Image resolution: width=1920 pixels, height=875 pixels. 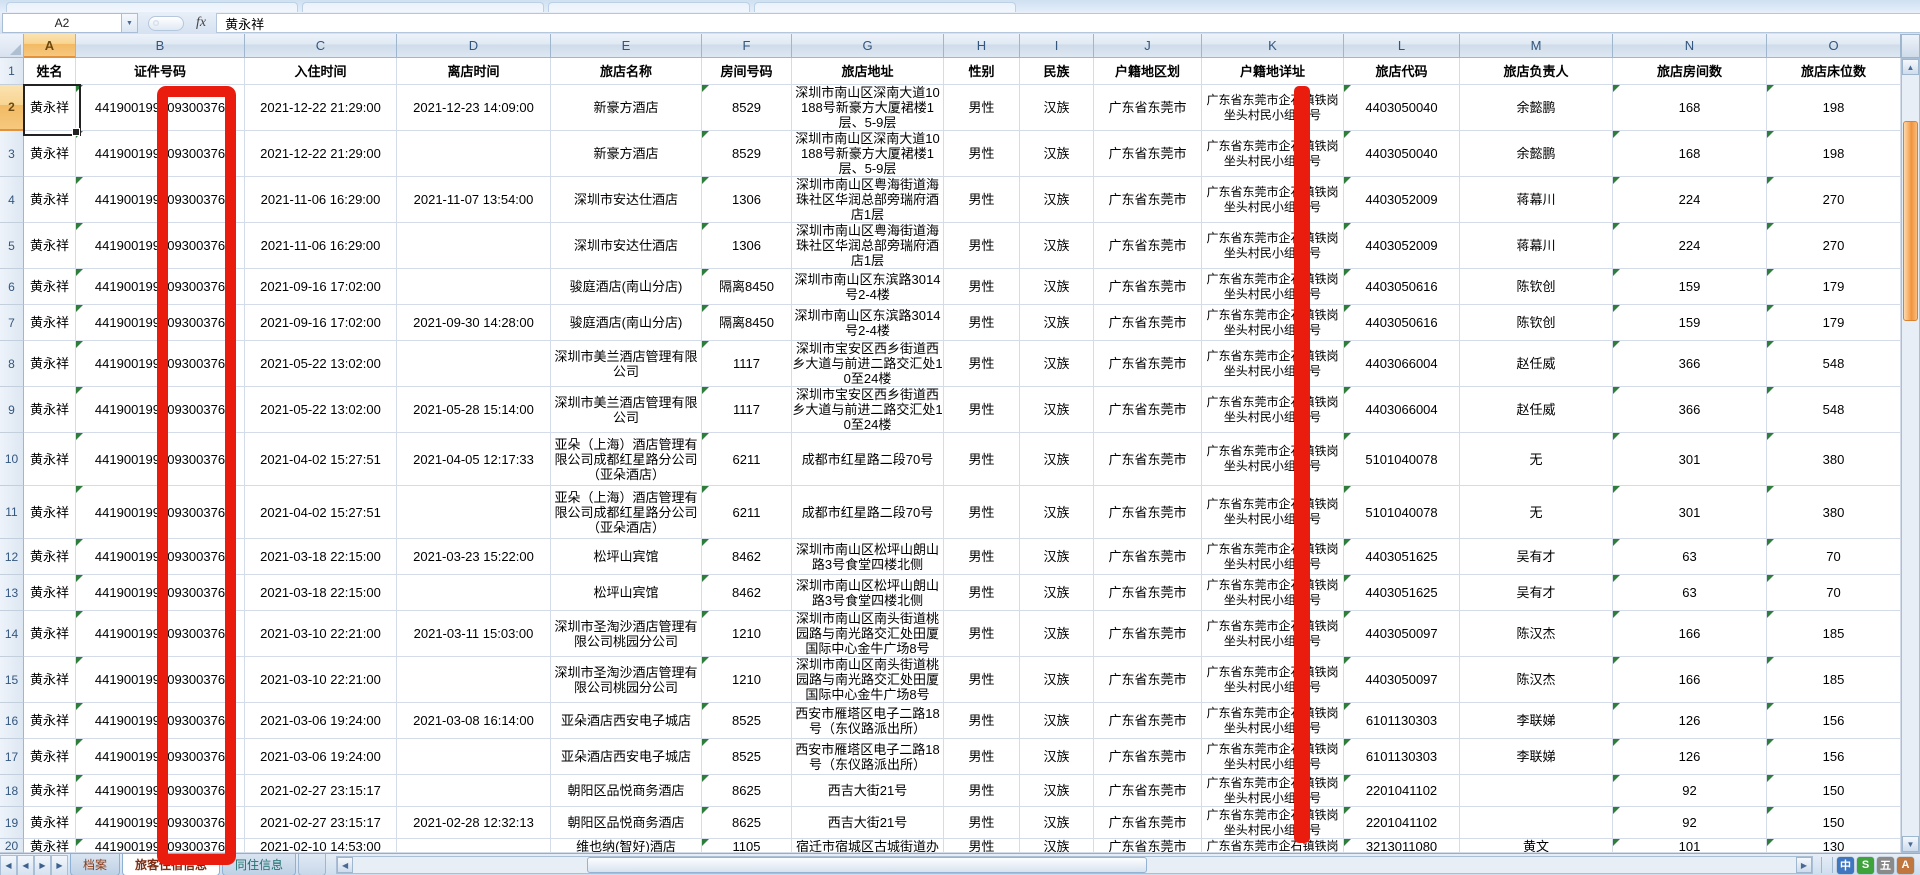 What do you see at coordinates (626, 71) in the screenshot?
I see `cell-E1: 旅店名称` at bounding box center [626, 71].